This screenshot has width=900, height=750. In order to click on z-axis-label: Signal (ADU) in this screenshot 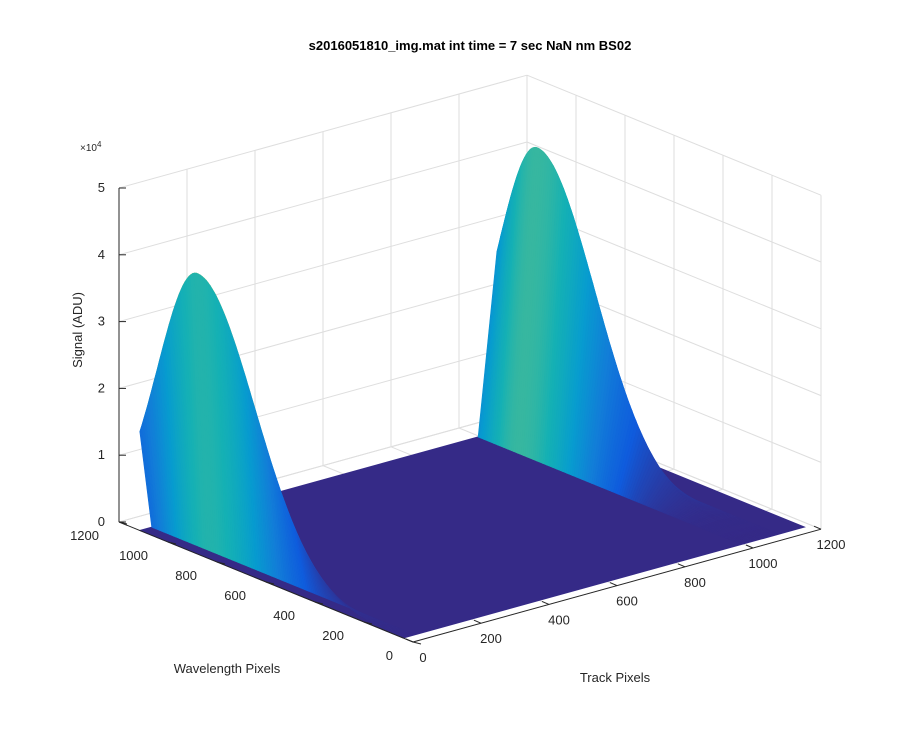, I will do `click(77, 330)`.